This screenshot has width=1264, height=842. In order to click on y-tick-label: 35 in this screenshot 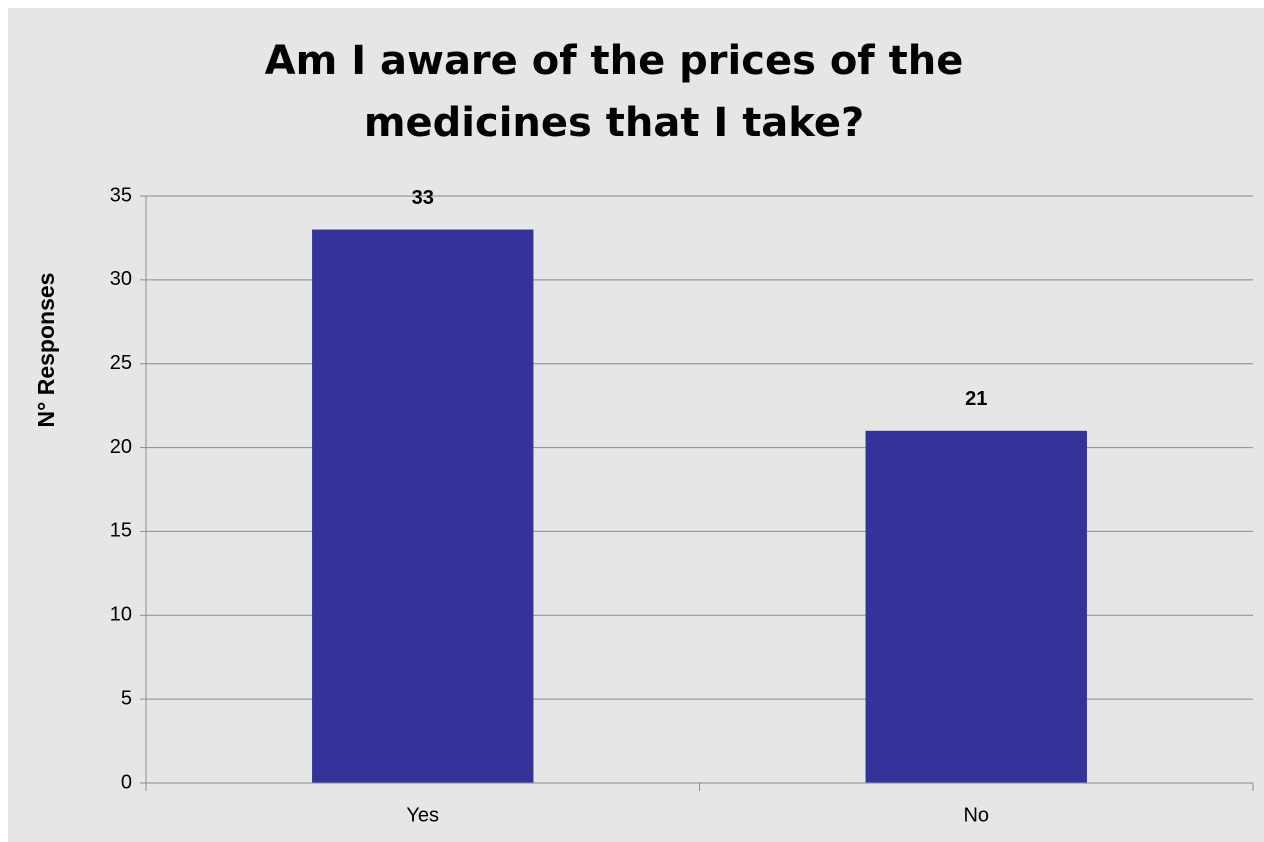, I will do `click(121, 195)`.